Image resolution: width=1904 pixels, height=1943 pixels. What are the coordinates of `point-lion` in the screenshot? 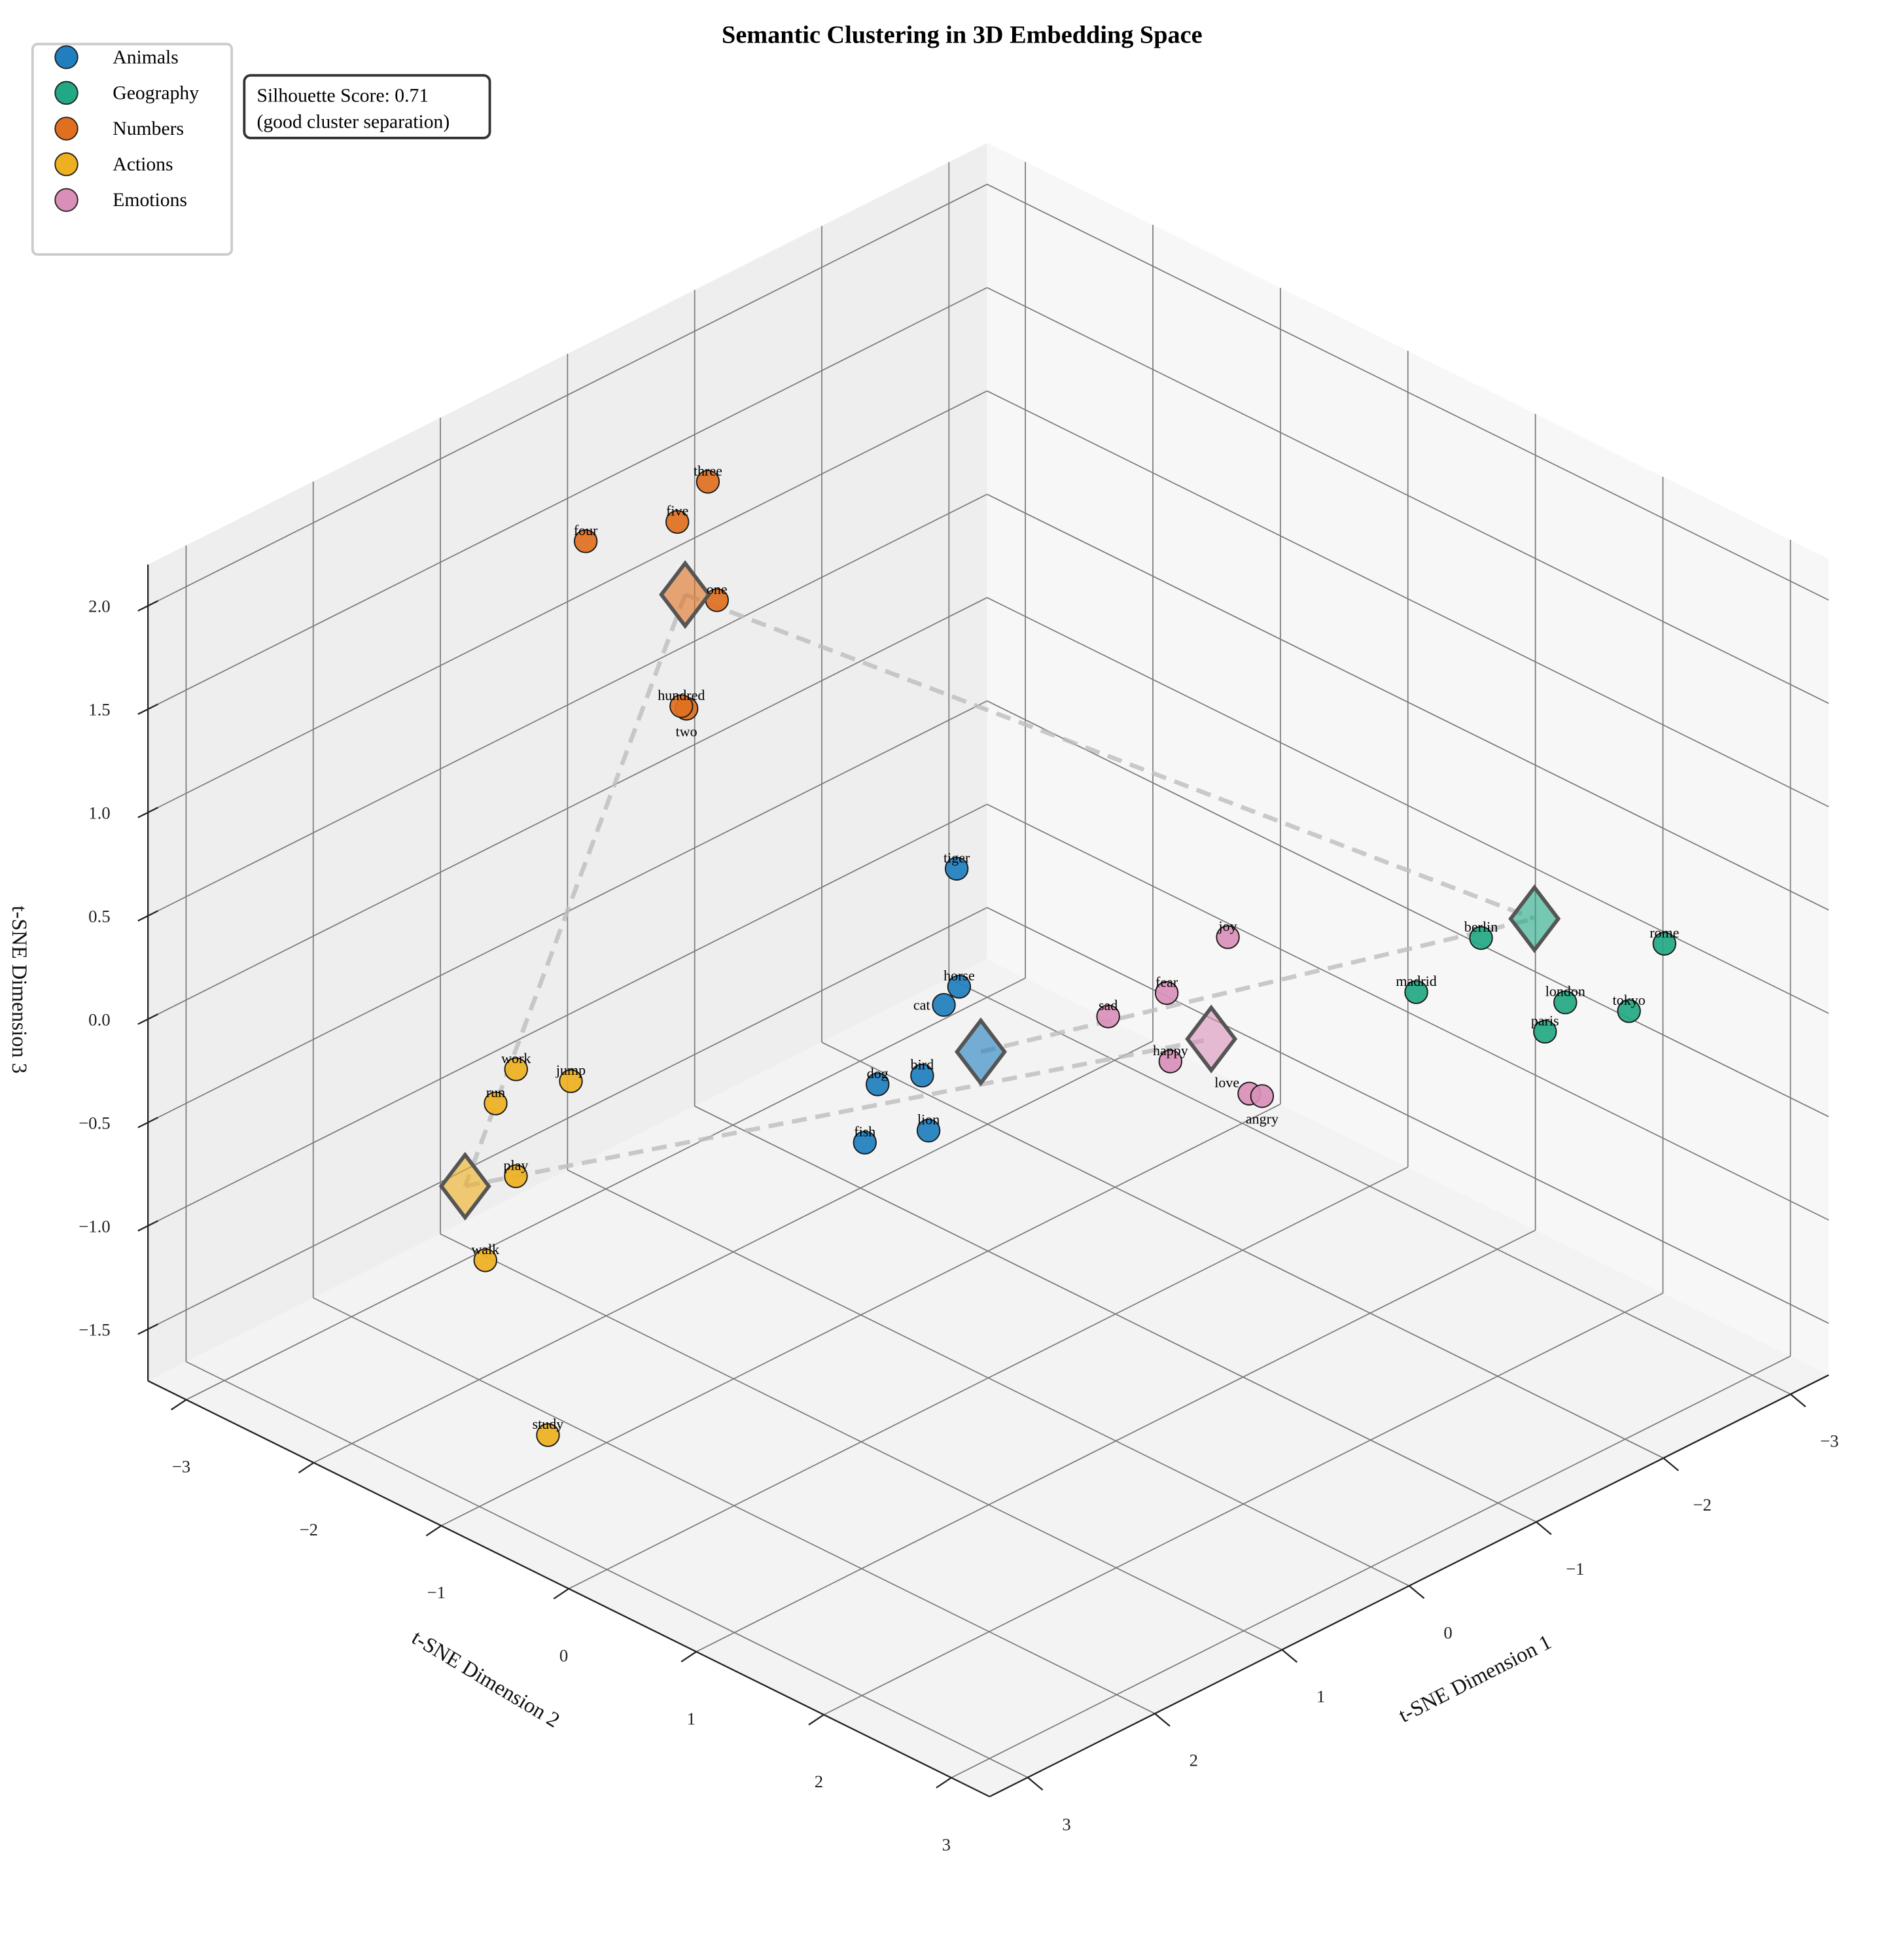 It's located at (928, 1131).